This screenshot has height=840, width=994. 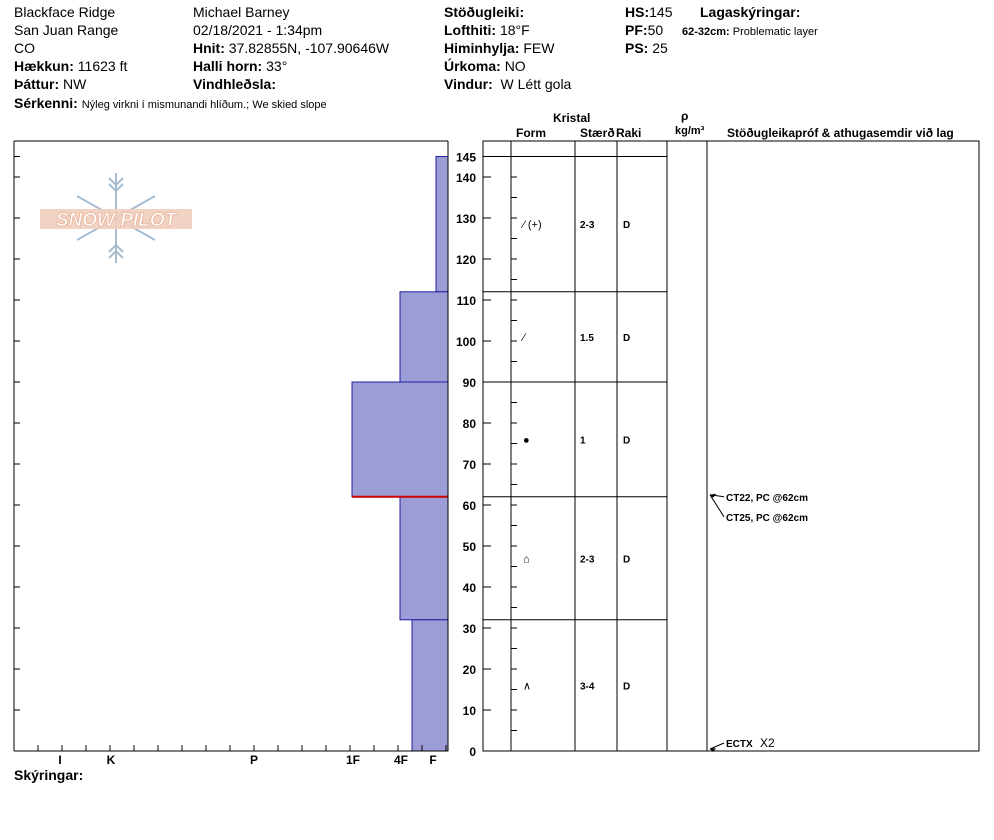 I want to click on state-name: CO, so click(x=24, y=48).